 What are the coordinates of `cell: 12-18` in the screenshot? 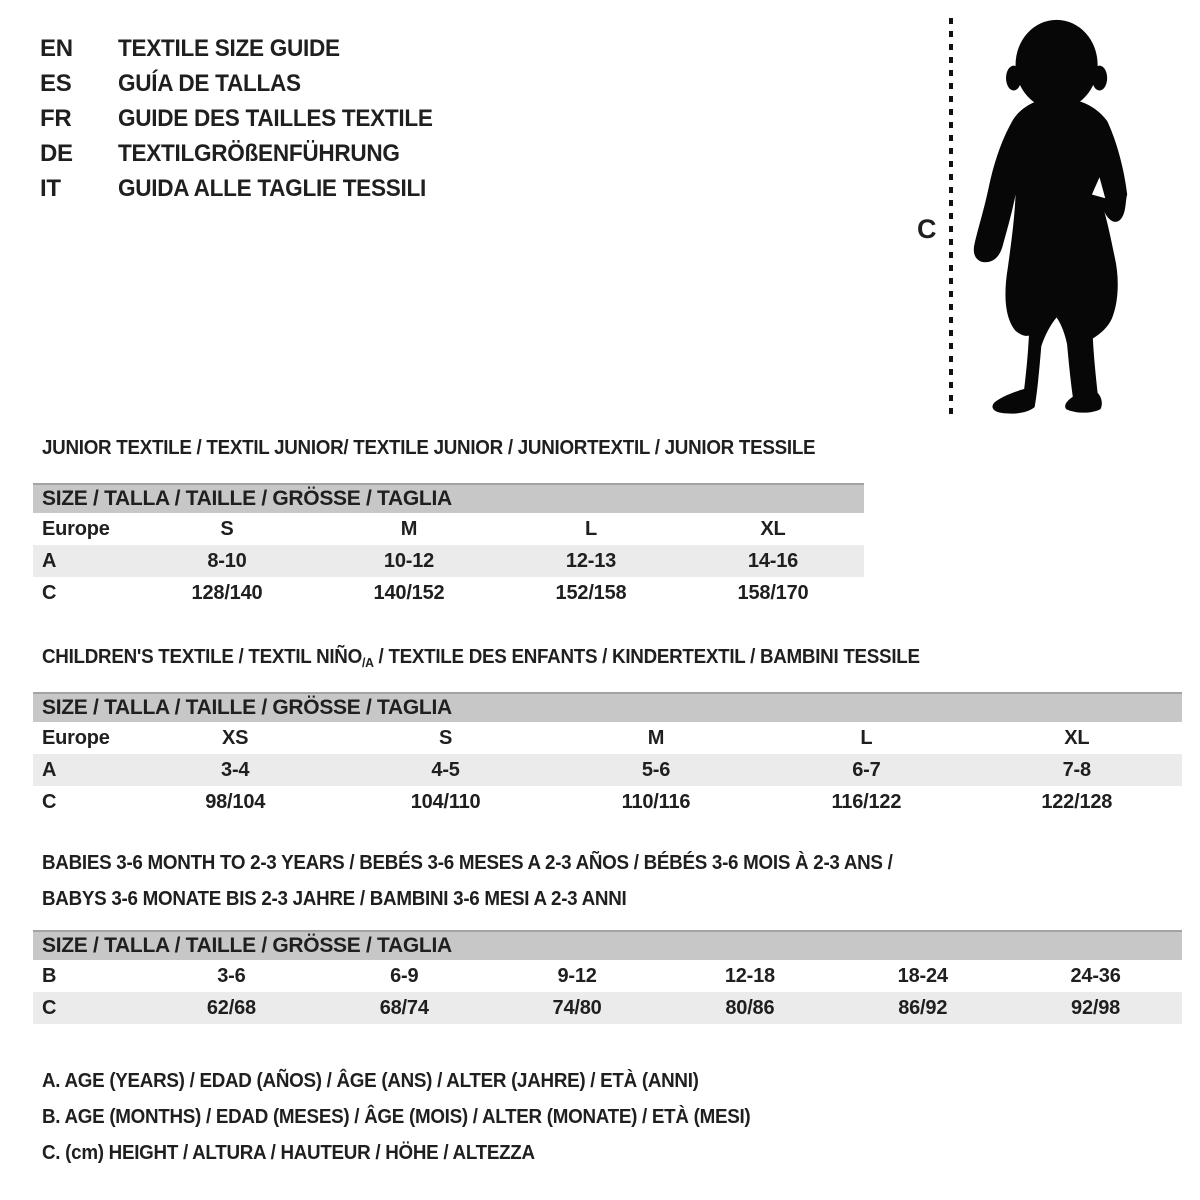 It's located at (749, 975).